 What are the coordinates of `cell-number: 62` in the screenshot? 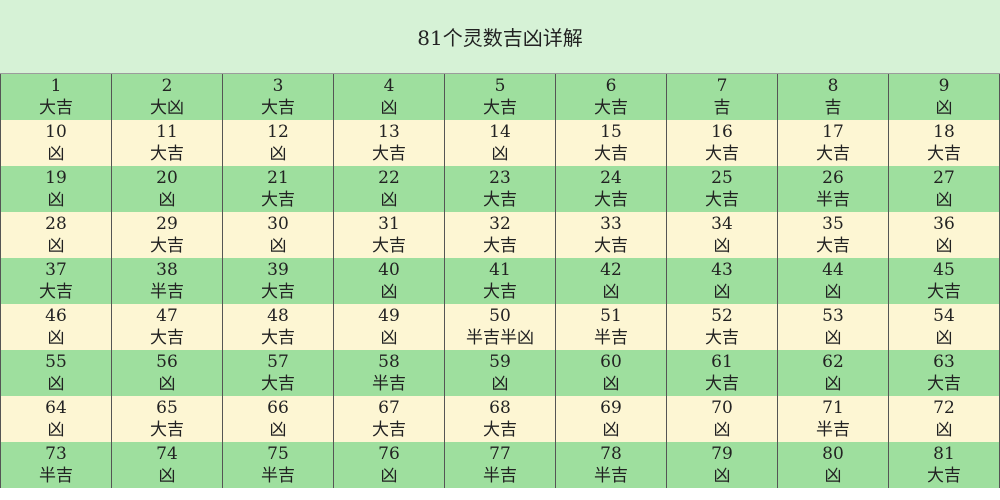 It's located at (833, 362).